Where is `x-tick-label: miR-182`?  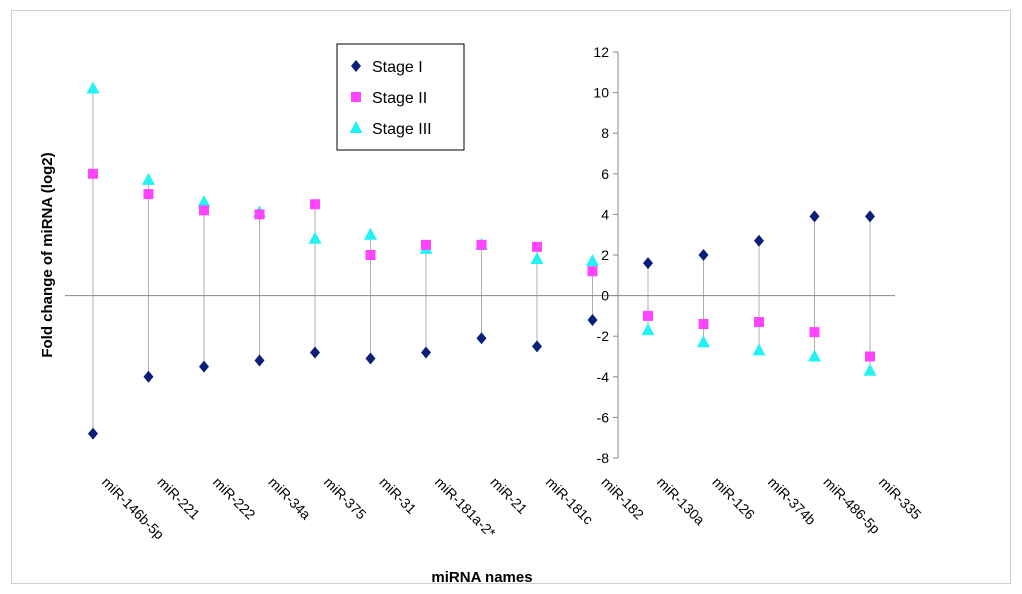
x-tick-label: miR-182 is located at coordinates (622, 498).